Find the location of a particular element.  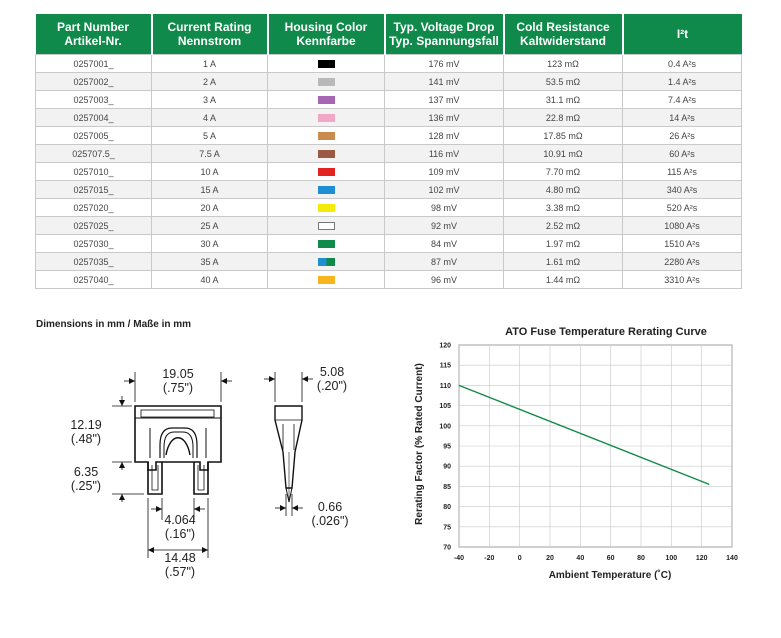

column-header: Typ. Voltage Drop Typ. Spannungsfall is located at coordinates (444, 34).